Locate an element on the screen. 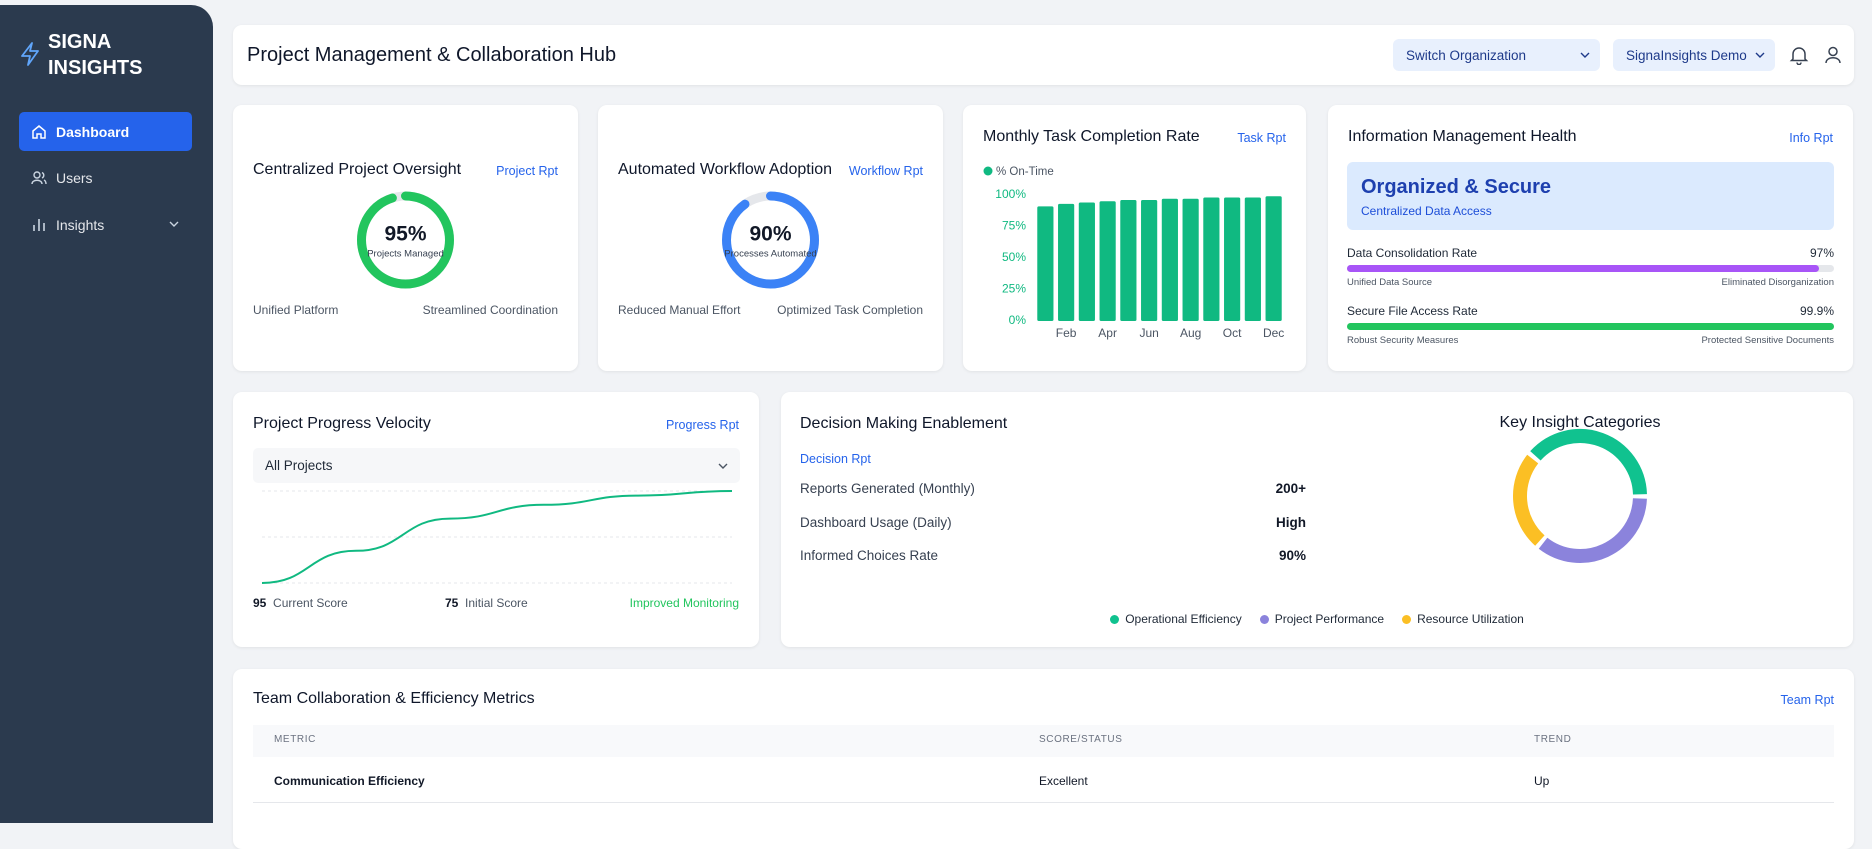 Image resolution: width=1872 pixels, height=849 pixels. gauge-caption: Processes Automated is located at coordinates (770, 254).